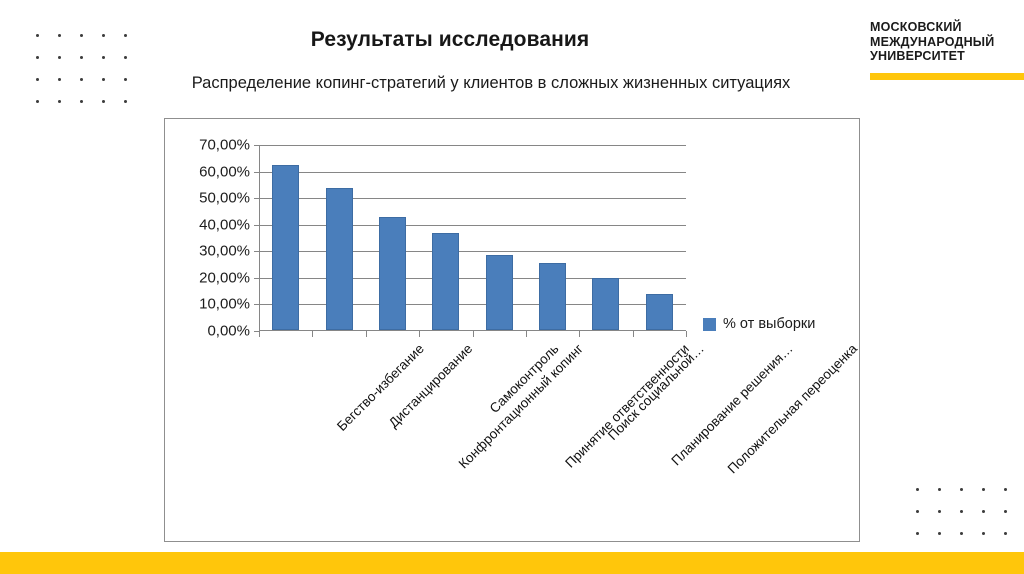 Image resolution: width=1024 pixels, height=574 pixels. Describe the element at coordinates (947, 76) in the screenshot. I see `logo-accent-rule` at that location.